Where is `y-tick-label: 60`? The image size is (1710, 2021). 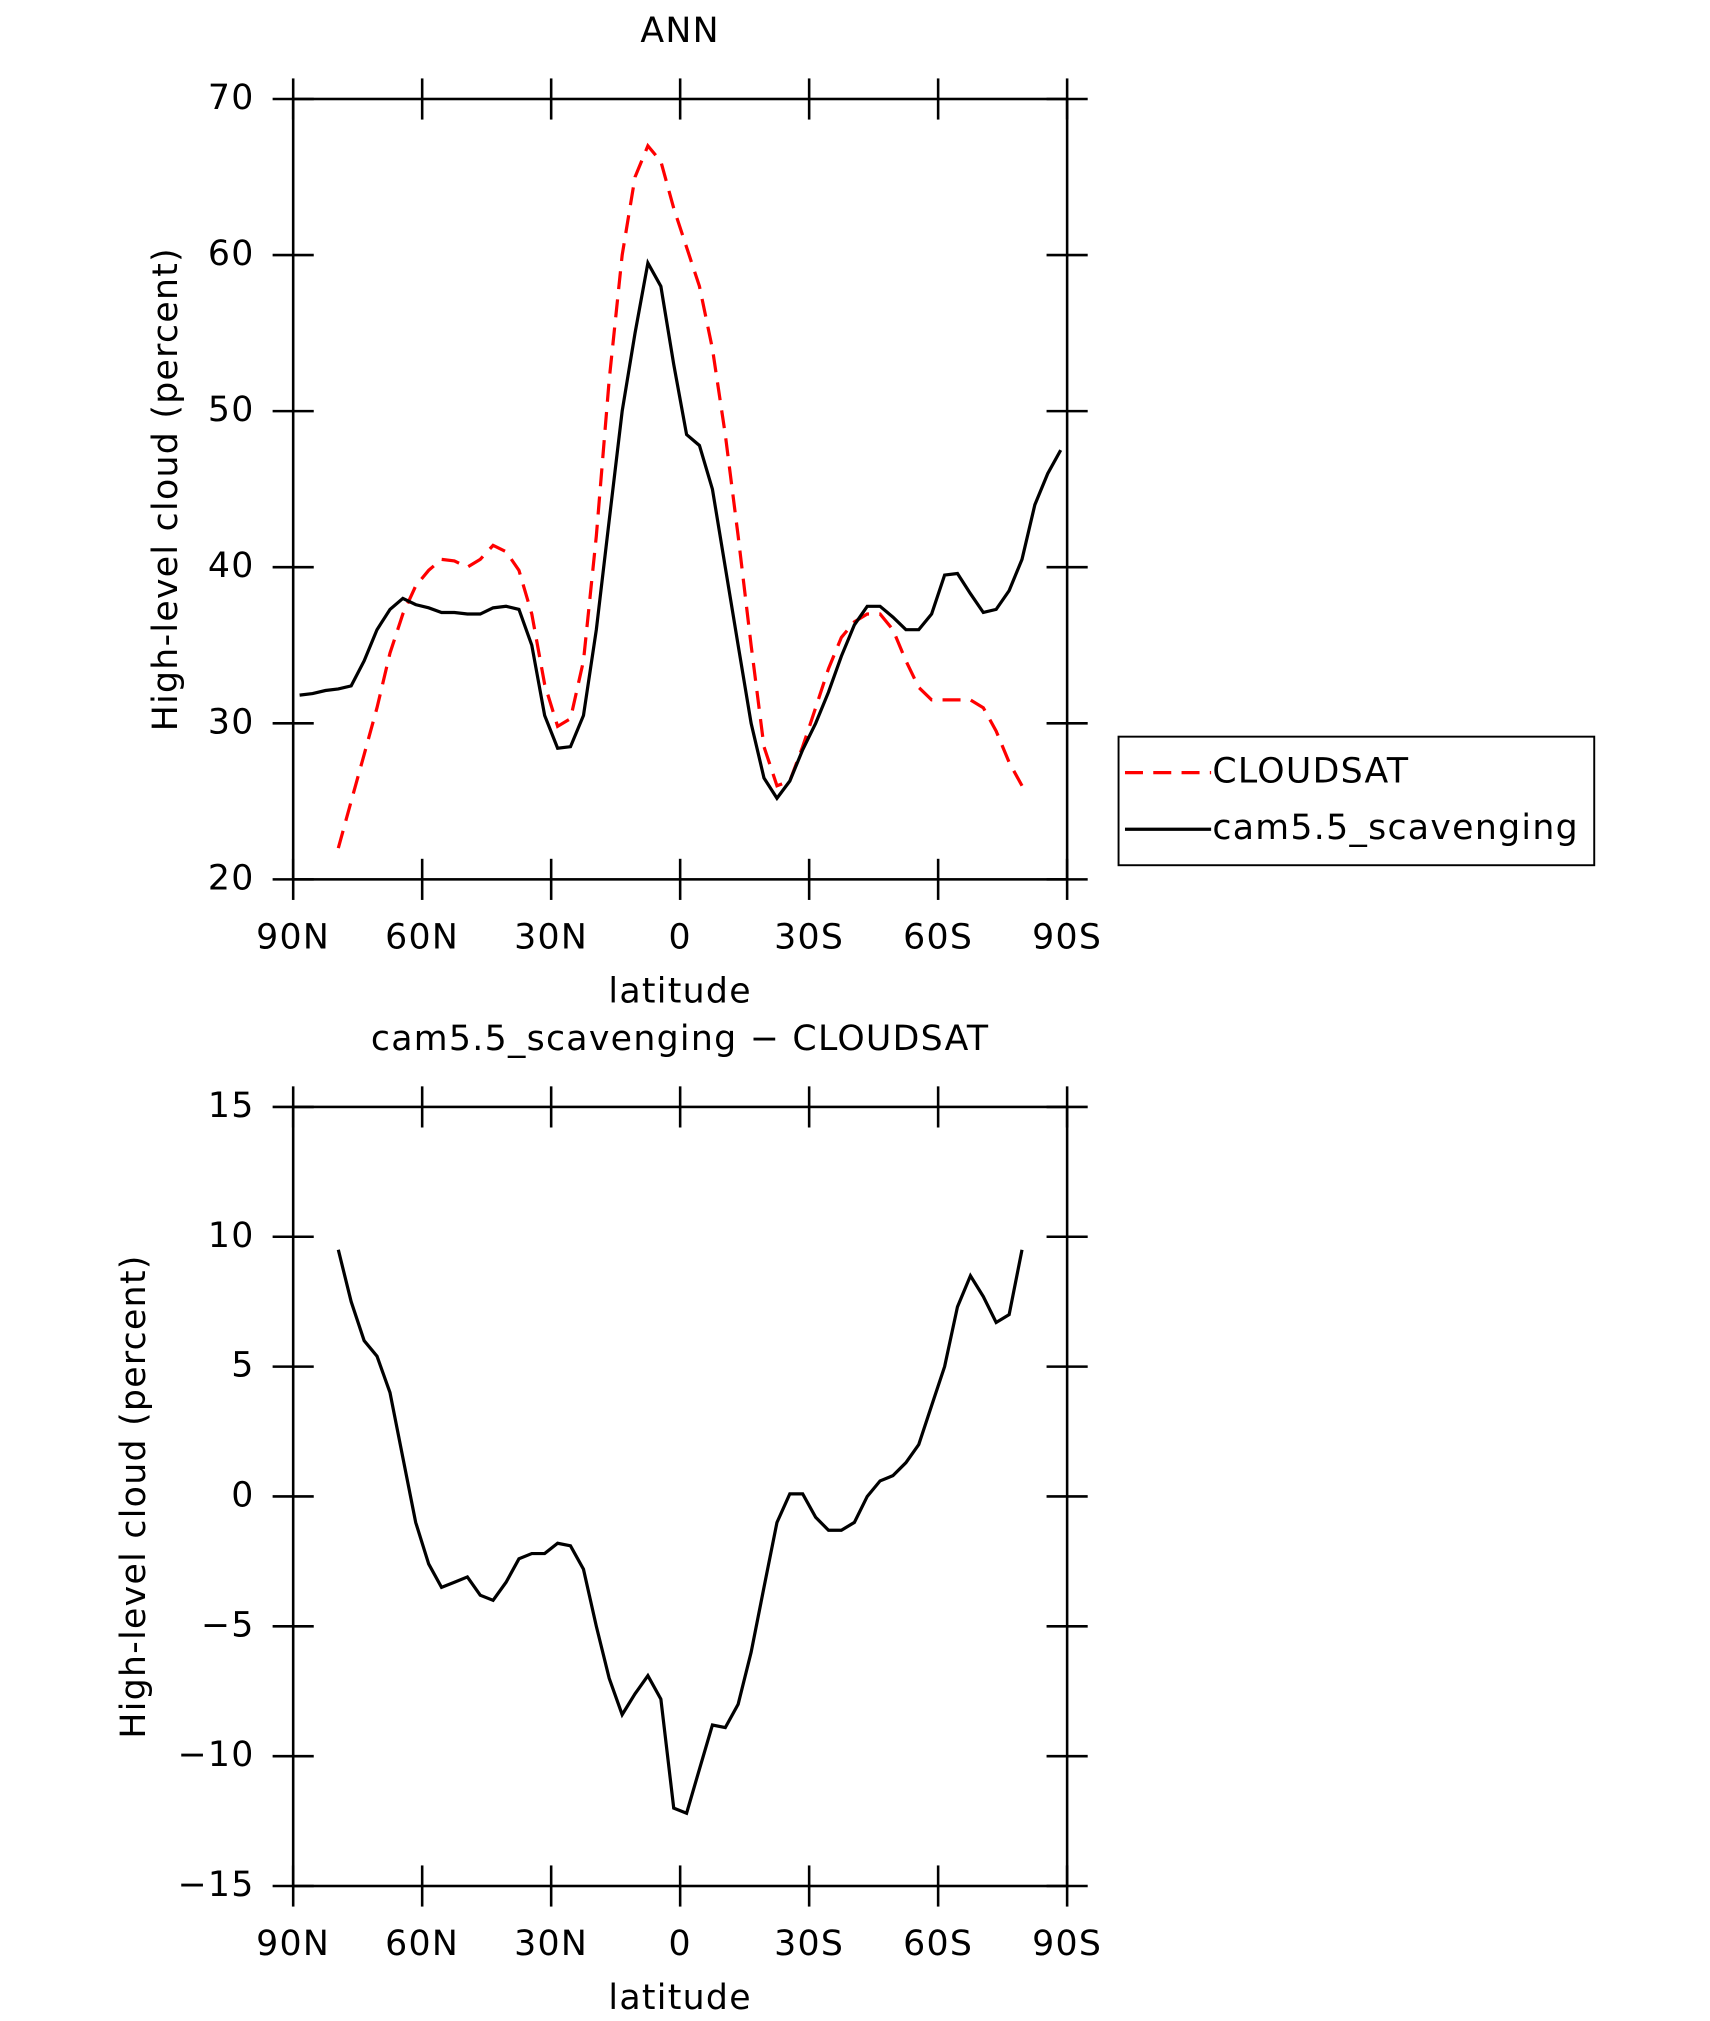
y-tick-label: 60 is located at coordinates (231, 254).